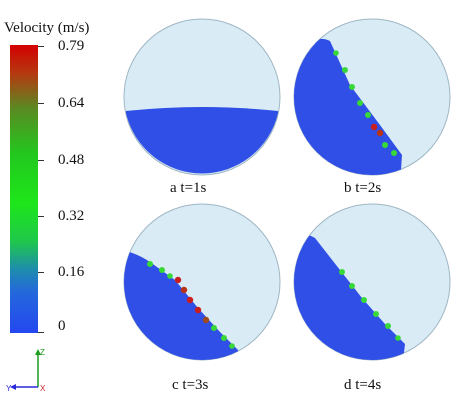  Describe the element at coordinates (71, 46) in the screenshot. I see `colorbar-tick-label: 0.79` at that location.